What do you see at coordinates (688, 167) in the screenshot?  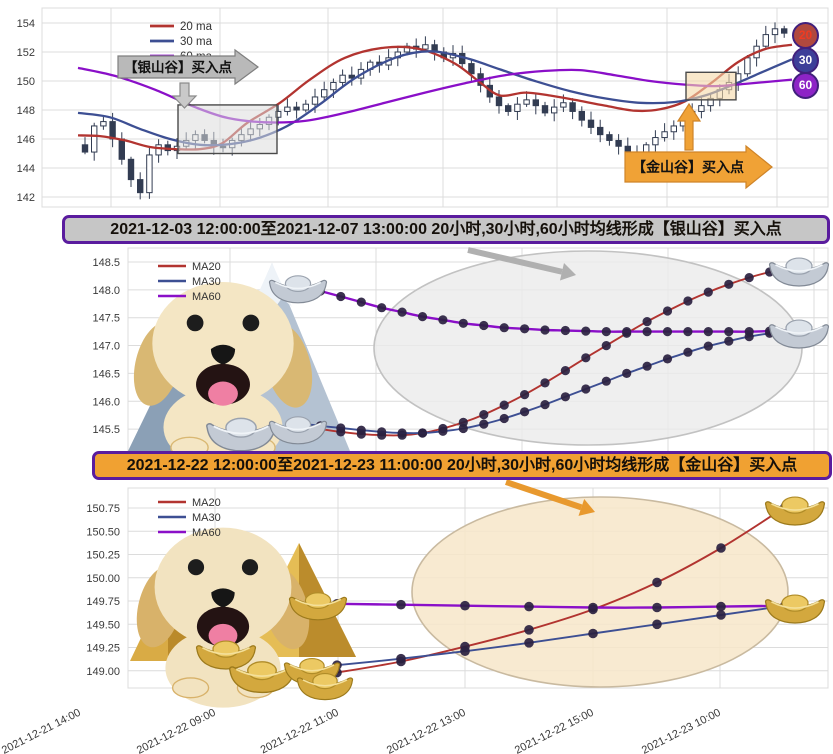 I see `svg-text: 【金山谷】买入点` at bounding box center [688, 167].